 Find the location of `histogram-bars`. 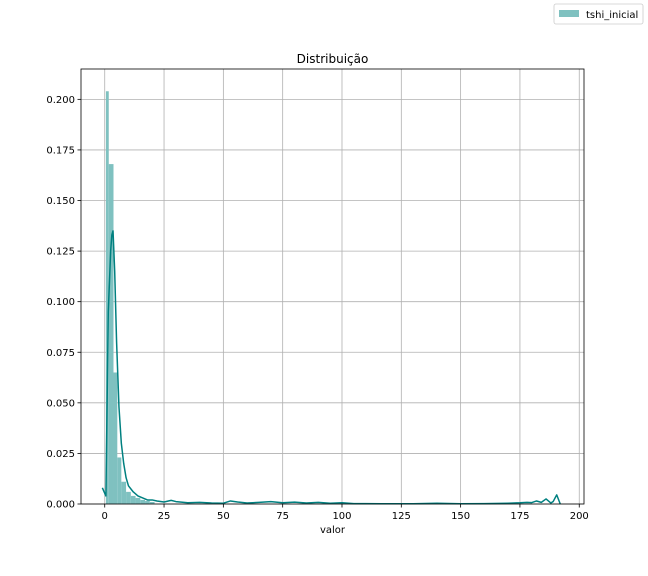

histogram-bars is located at coordinates (130, 298).